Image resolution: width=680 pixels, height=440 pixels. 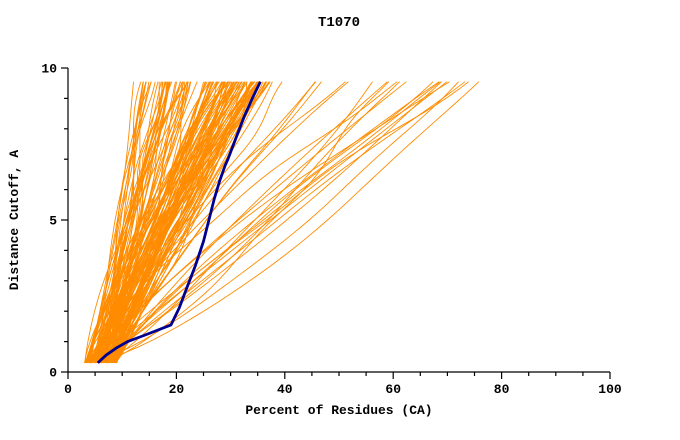 I want to click on x-tick-label: 40, so click(x=285, y=389).